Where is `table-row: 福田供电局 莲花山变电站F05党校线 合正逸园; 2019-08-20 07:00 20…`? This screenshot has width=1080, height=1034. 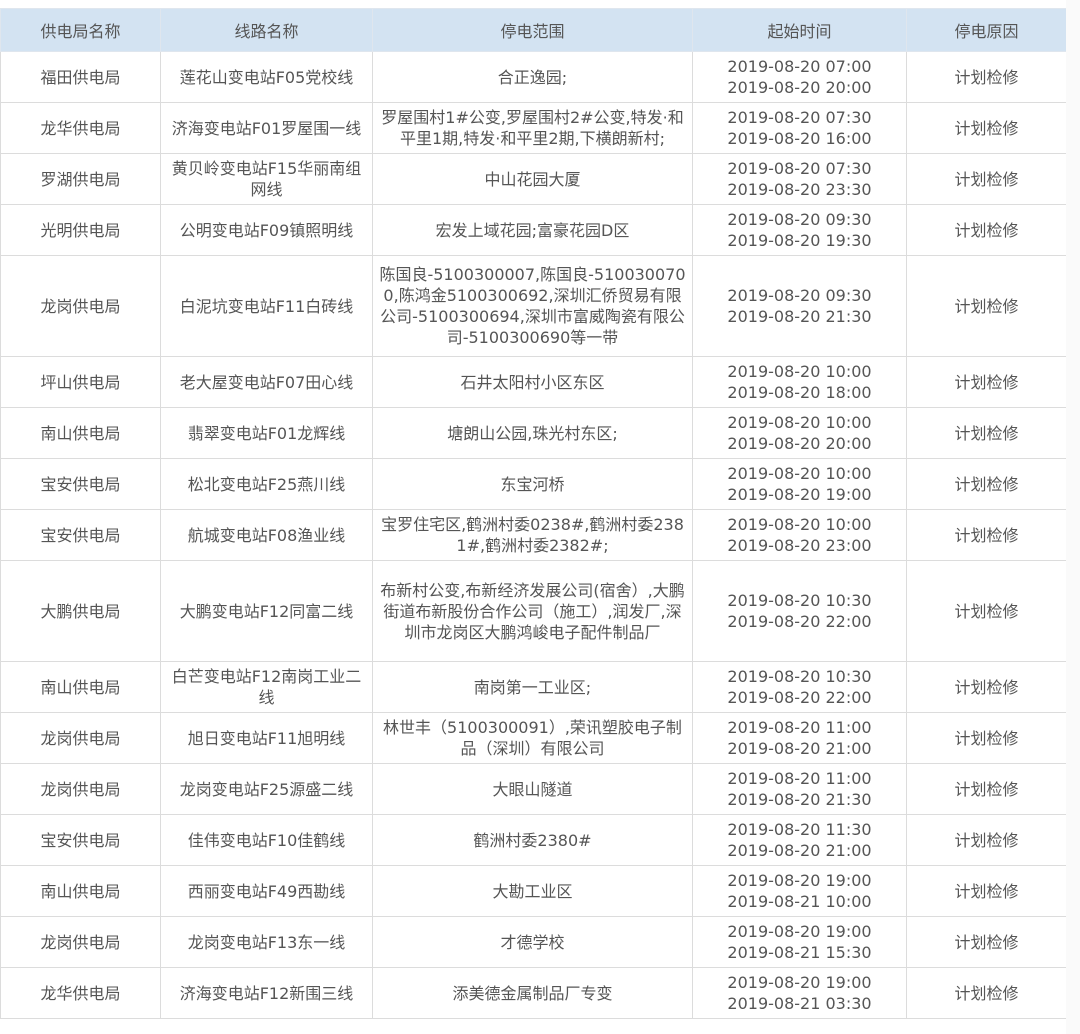
table-row: 福田供电局 莲花山变电站F05党校线 合正逸园; 2019-08-20 07:00 20… is located at coordinates (533, 77).